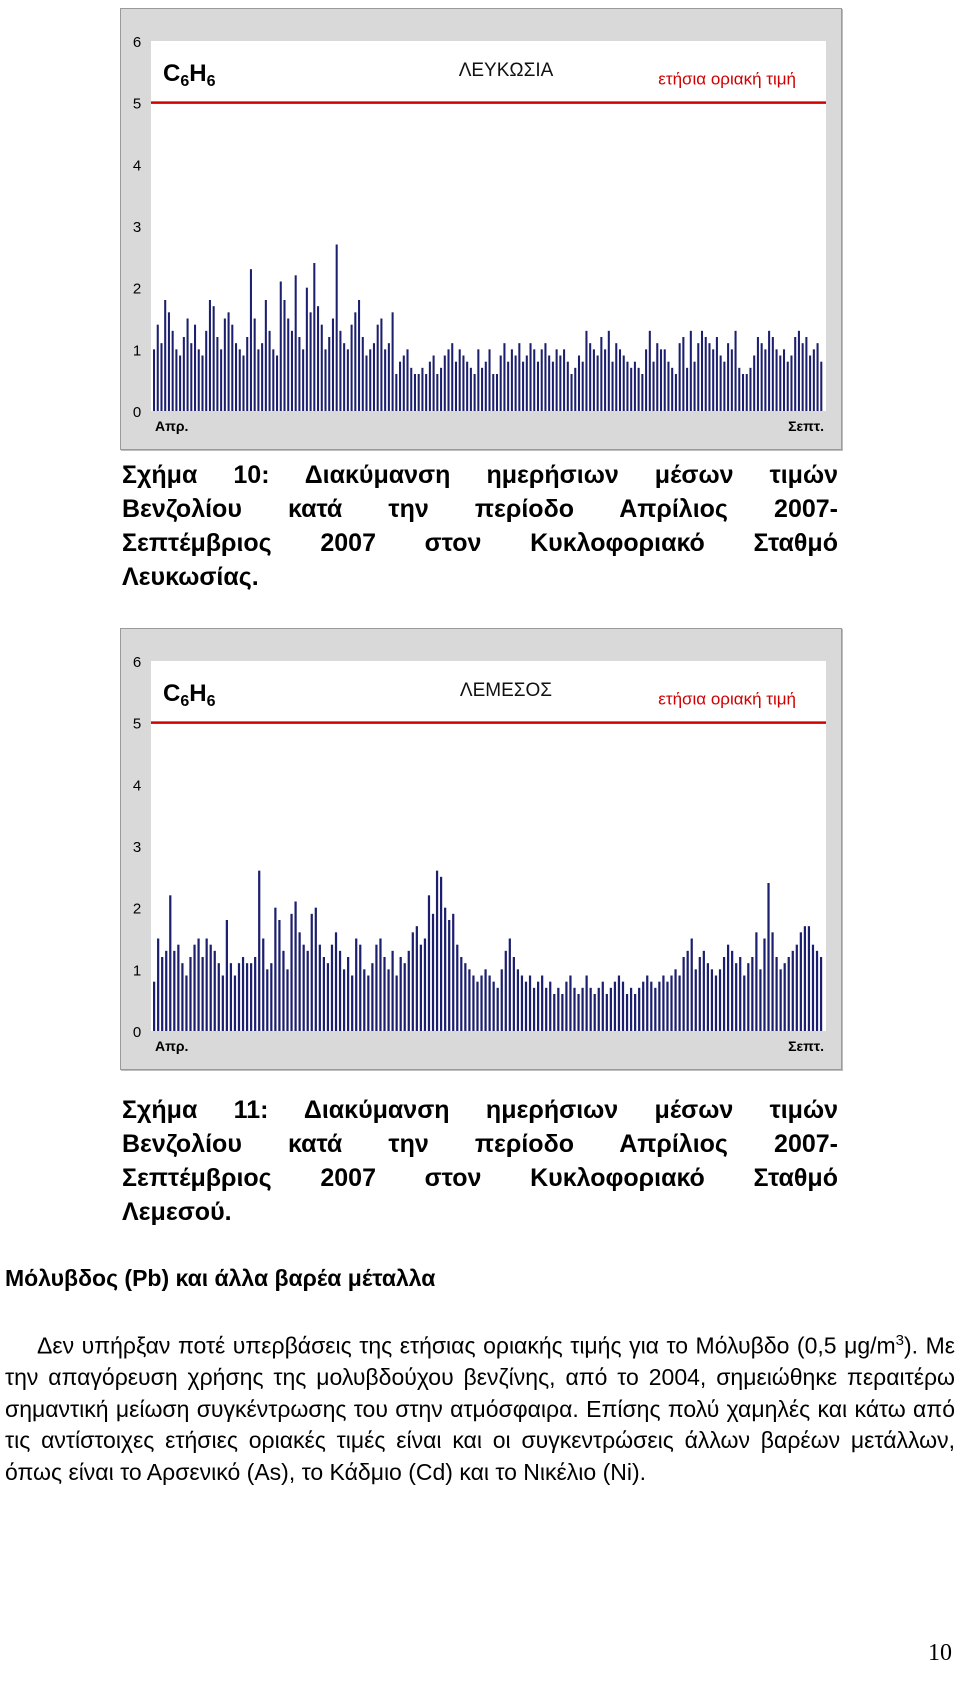 This screenshot has width=960, height=1681. Describe the element at coordinates (137, 42) in the screenshot. I see `y-tick-label: 6` at that location.